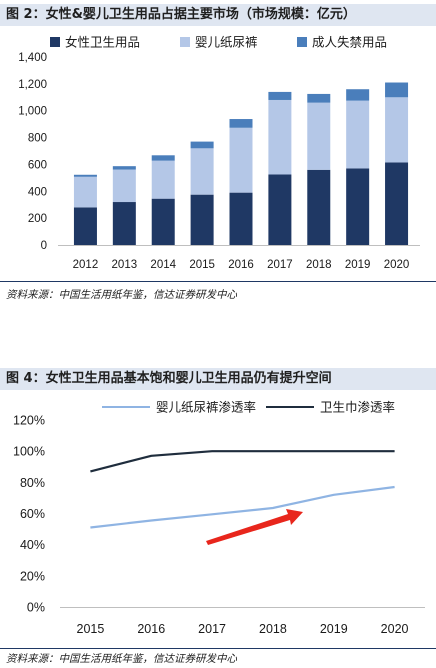 This screenshot has height=668, width=436. I want to click on y-tick-label: 40%, so click(32, 545).